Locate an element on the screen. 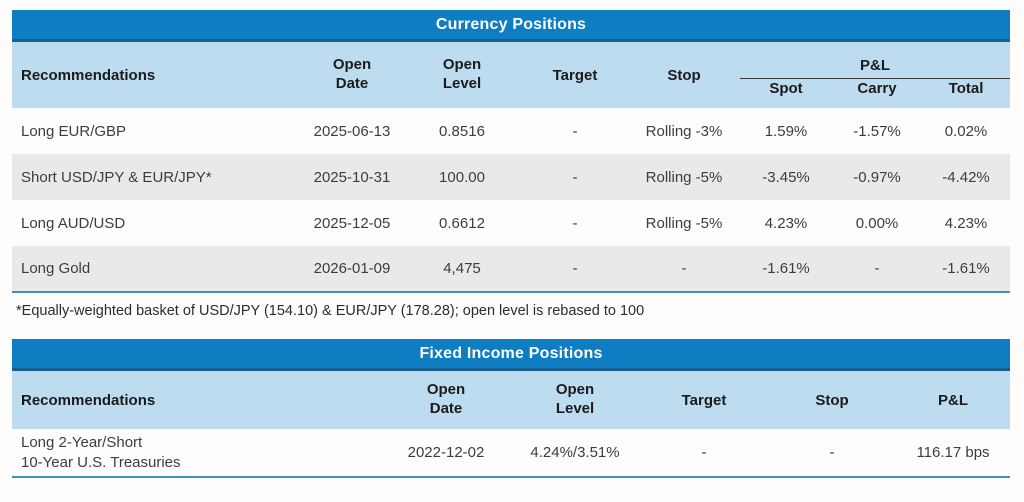  open-date-cell: 2025-10-31 is located at coordinates (352, 177).